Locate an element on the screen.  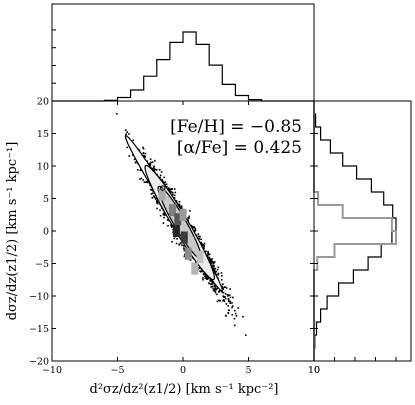
y-tick-label: −10 is located at coordinates (39, 297).